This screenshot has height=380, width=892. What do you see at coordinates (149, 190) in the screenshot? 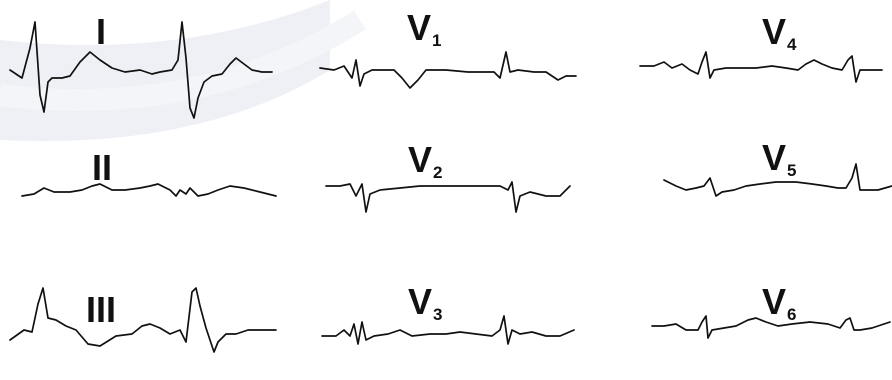
I see `trace-lead-ii` at bounding box center [149, 190].